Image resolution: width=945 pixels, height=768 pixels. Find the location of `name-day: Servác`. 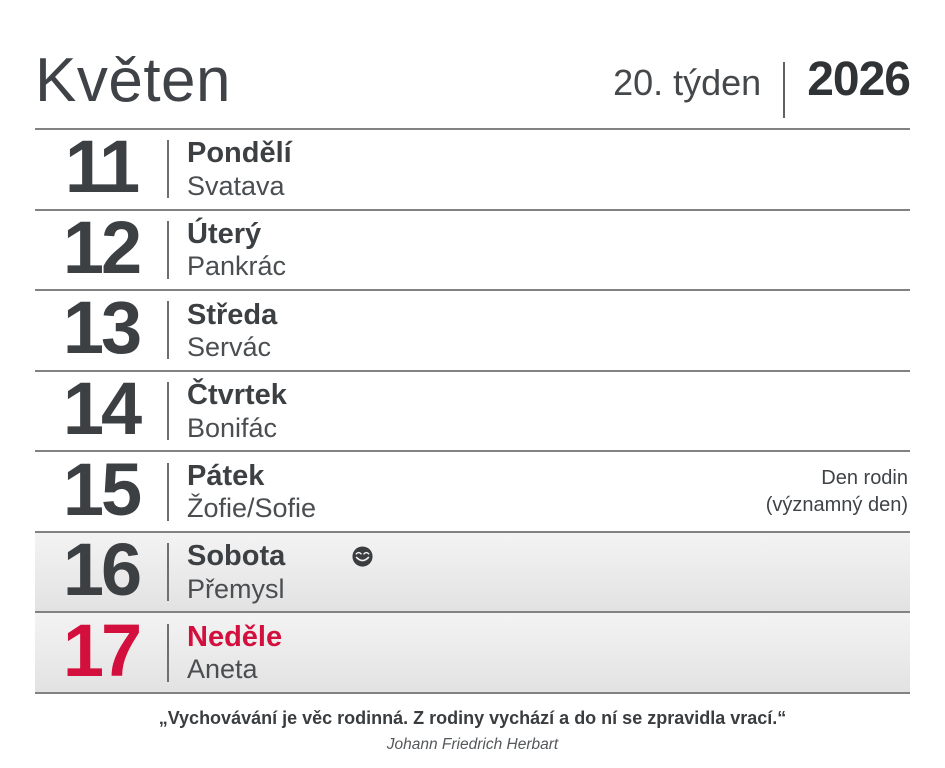

name-day: Servác is located at coordinates (229, 346).